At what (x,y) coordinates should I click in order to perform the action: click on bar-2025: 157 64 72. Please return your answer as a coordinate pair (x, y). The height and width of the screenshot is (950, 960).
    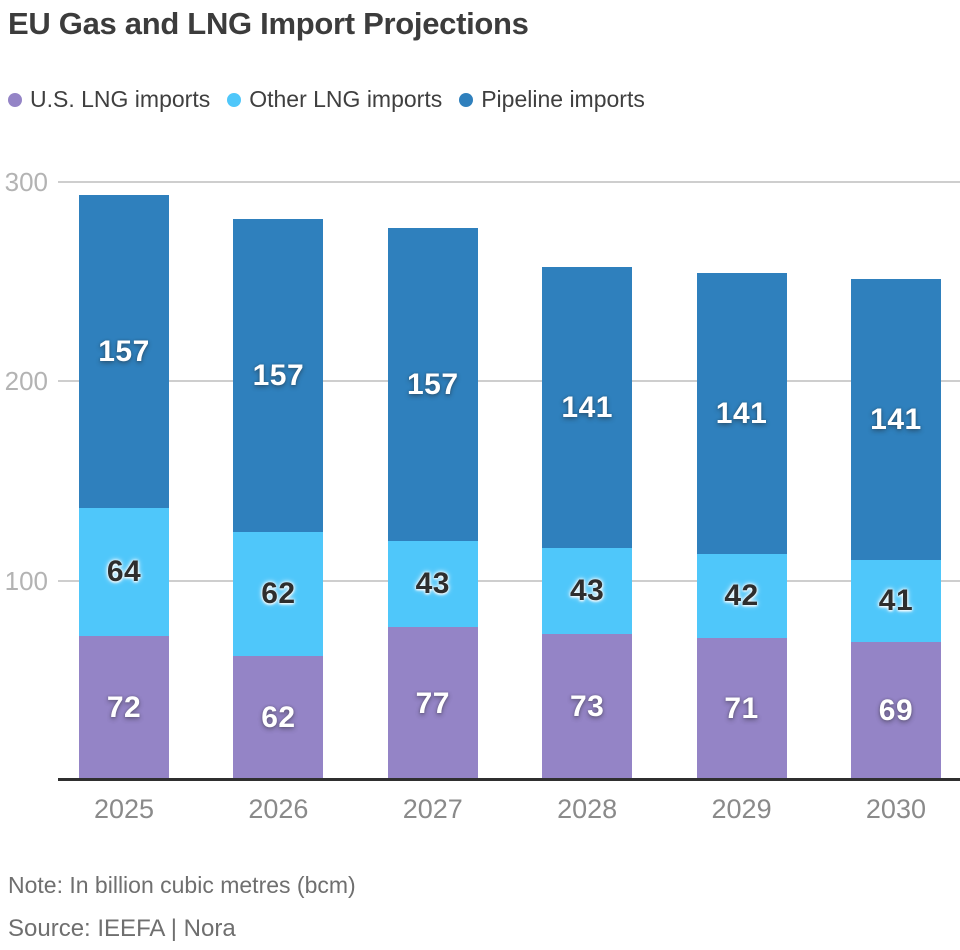
    Looking at the image, I should click on (124, 487).